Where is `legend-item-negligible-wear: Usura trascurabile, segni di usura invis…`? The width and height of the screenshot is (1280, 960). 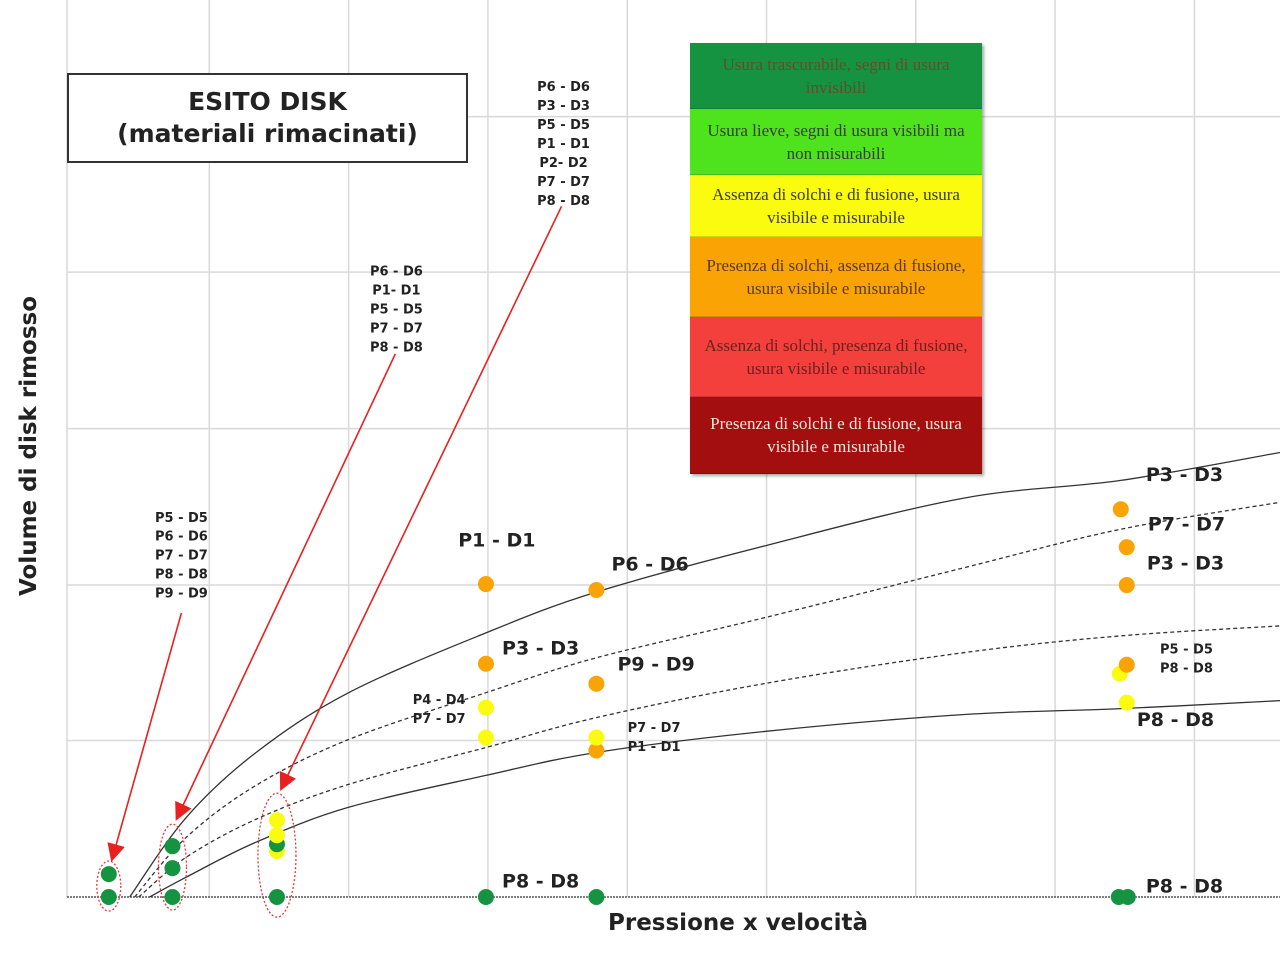 legend-item-negligible-wear: Usura trascurabile, segni di usura invis… is located at coordinates (836, 76).